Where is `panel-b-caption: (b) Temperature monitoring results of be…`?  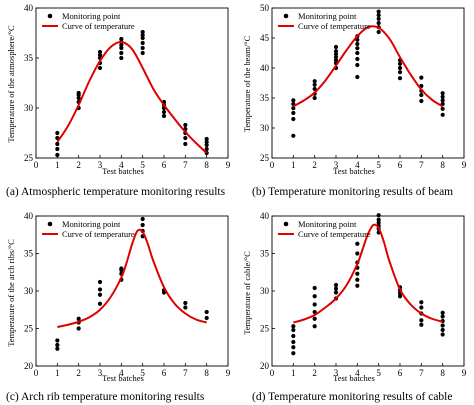 panel-b-caption: (b) Temperature monitoring results of be… is located at coordinates (352, 192).